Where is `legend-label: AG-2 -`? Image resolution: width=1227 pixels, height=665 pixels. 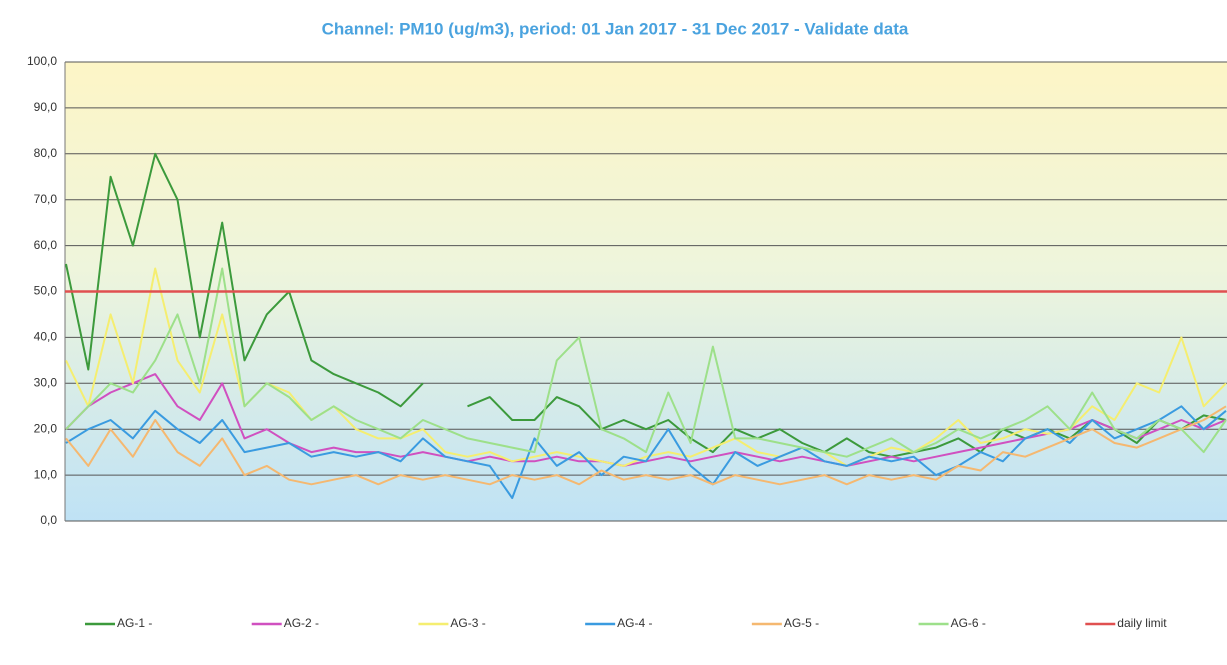 legend-label: AG-2 - is located at coordinates (301, 623).